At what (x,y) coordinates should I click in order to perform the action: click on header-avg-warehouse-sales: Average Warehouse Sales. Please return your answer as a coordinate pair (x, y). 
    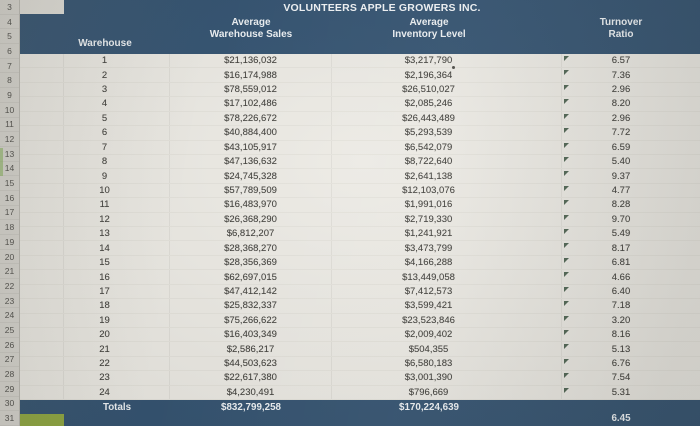
    Looking at the image, I should click on (251, 28).